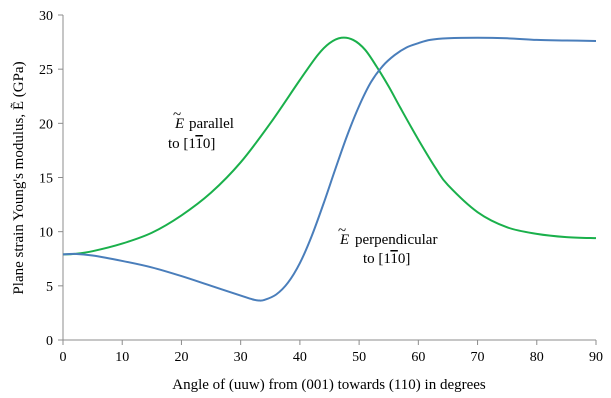  What do you see at coordinates (177, 115) in the screenshot?
I see `annotation-parallel-tilde: ~` at bounding box center [177, 115].